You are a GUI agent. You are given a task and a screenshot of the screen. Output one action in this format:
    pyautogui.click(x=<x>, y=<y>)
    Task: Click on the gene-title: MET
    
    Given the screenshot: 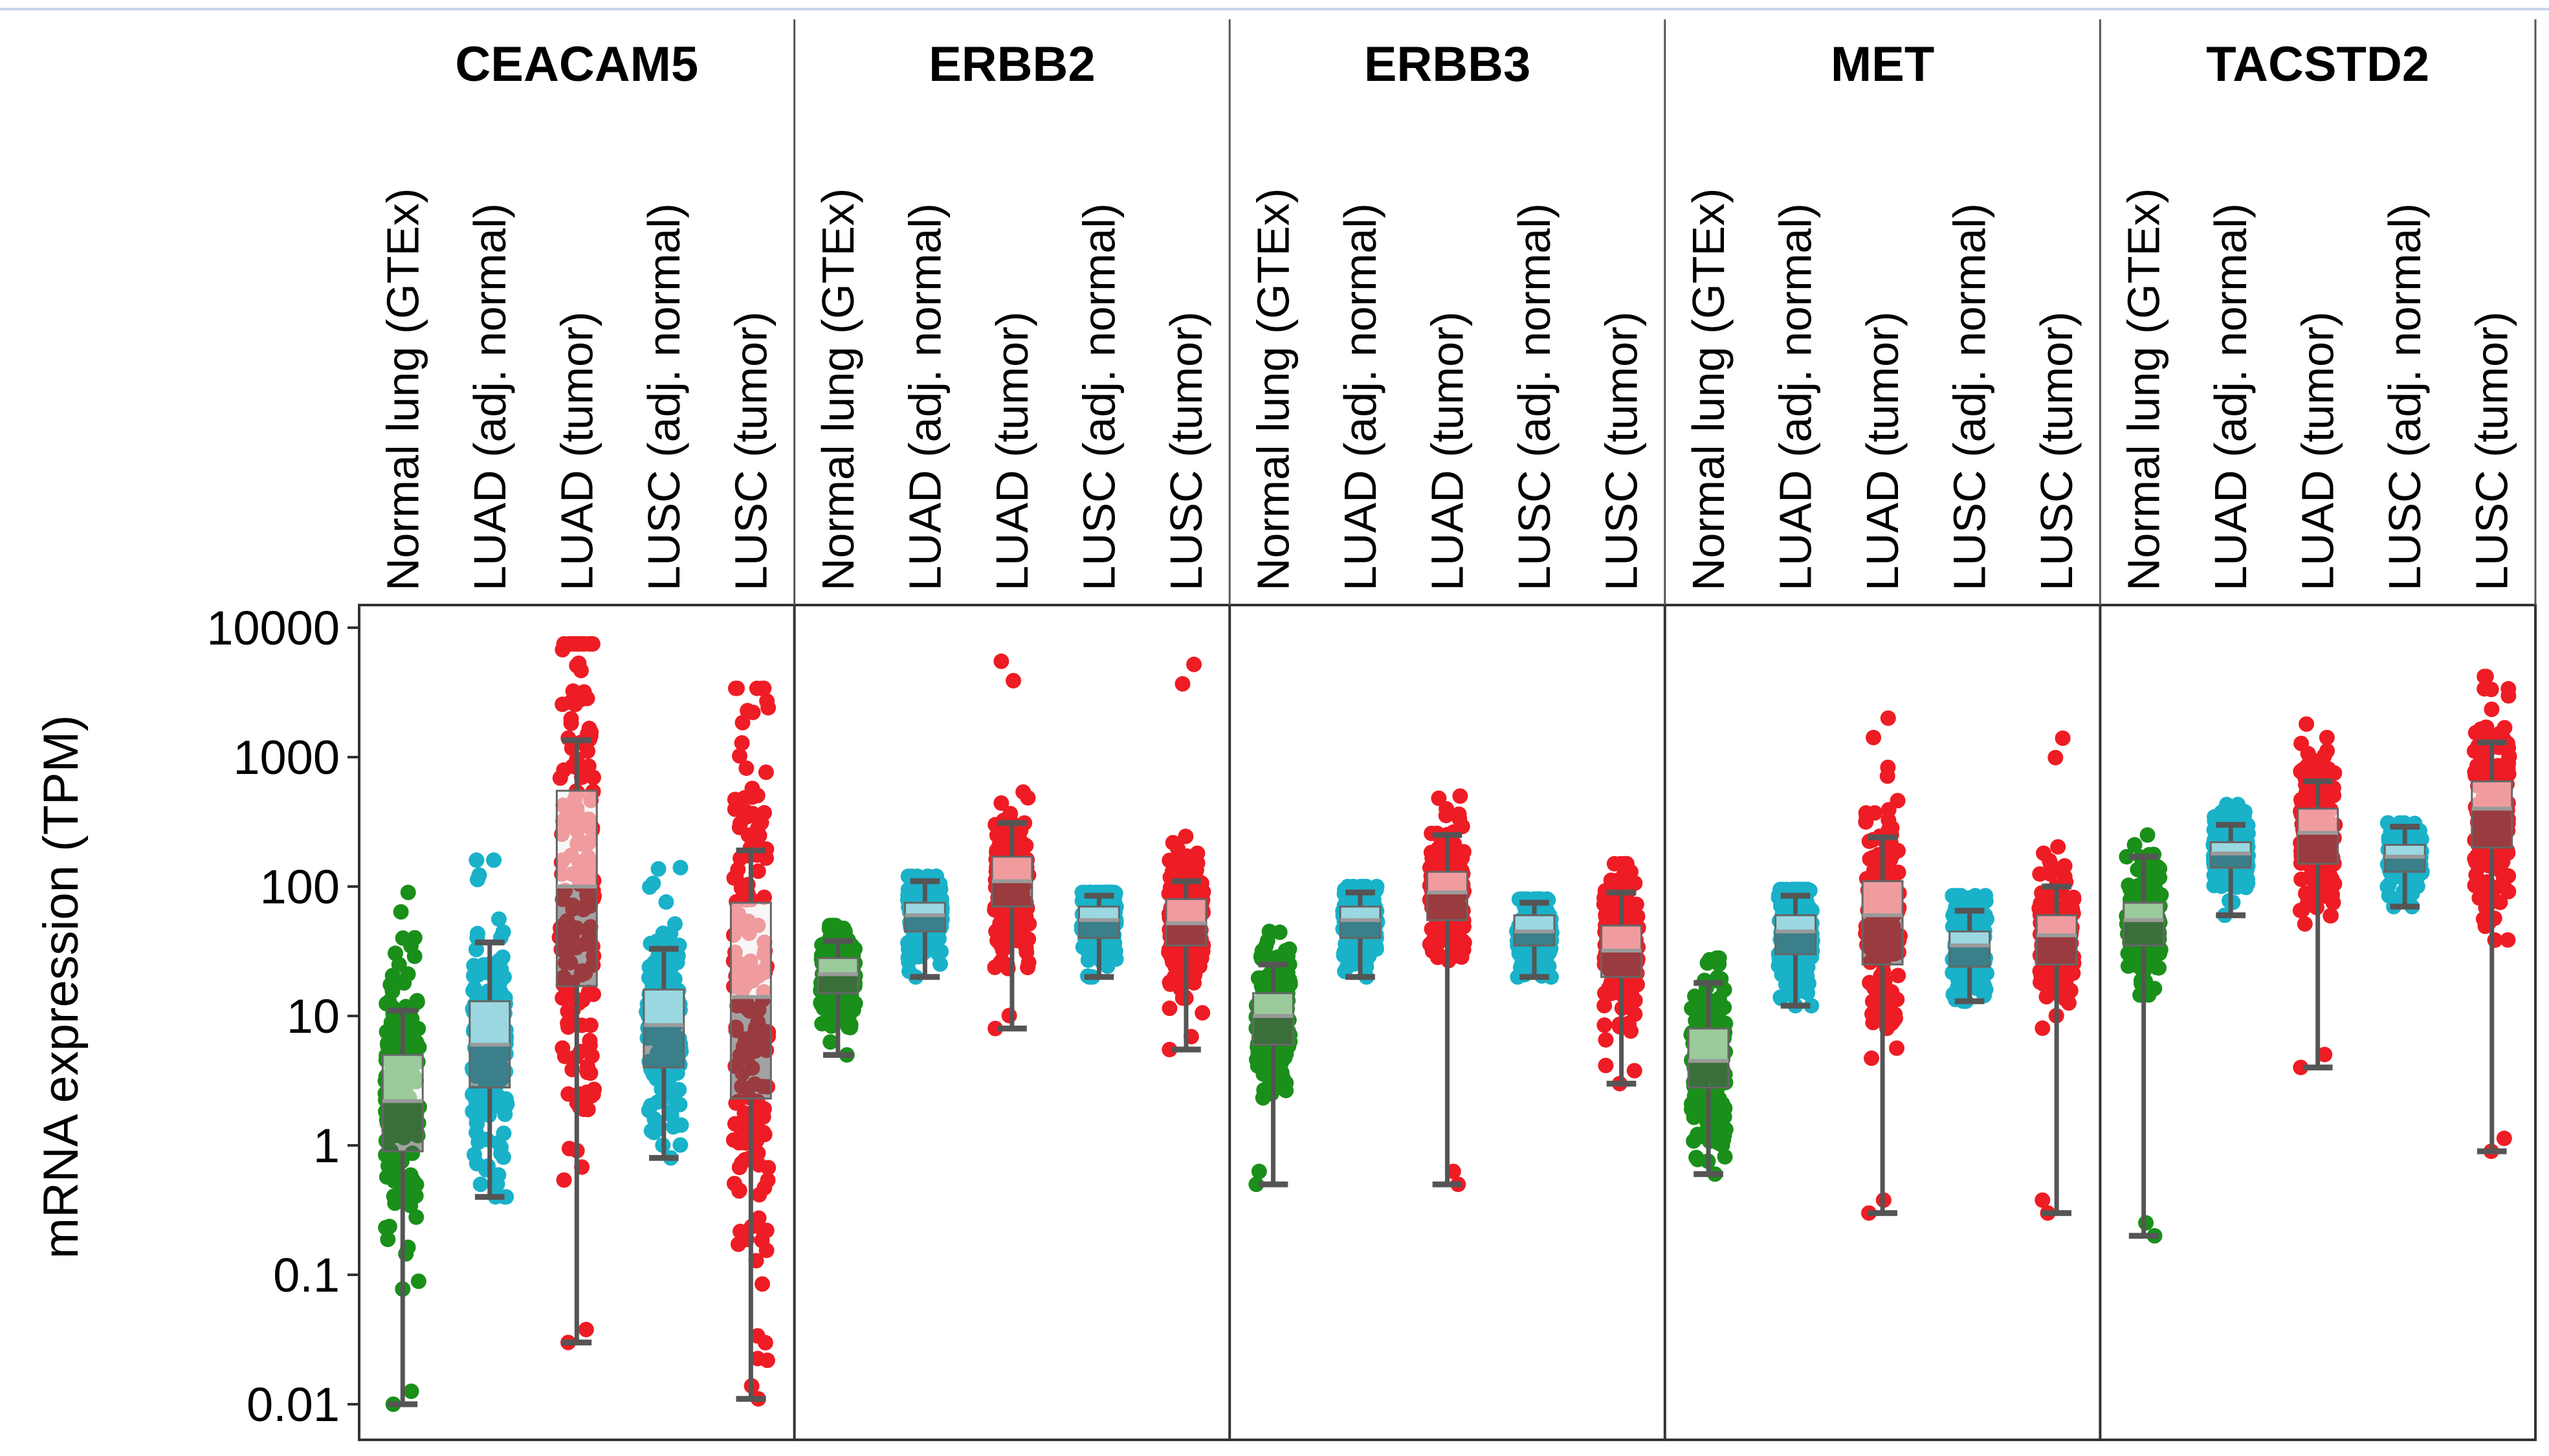 What is the action you would take?
    pyautogui.click(x=1882, y=64)
    